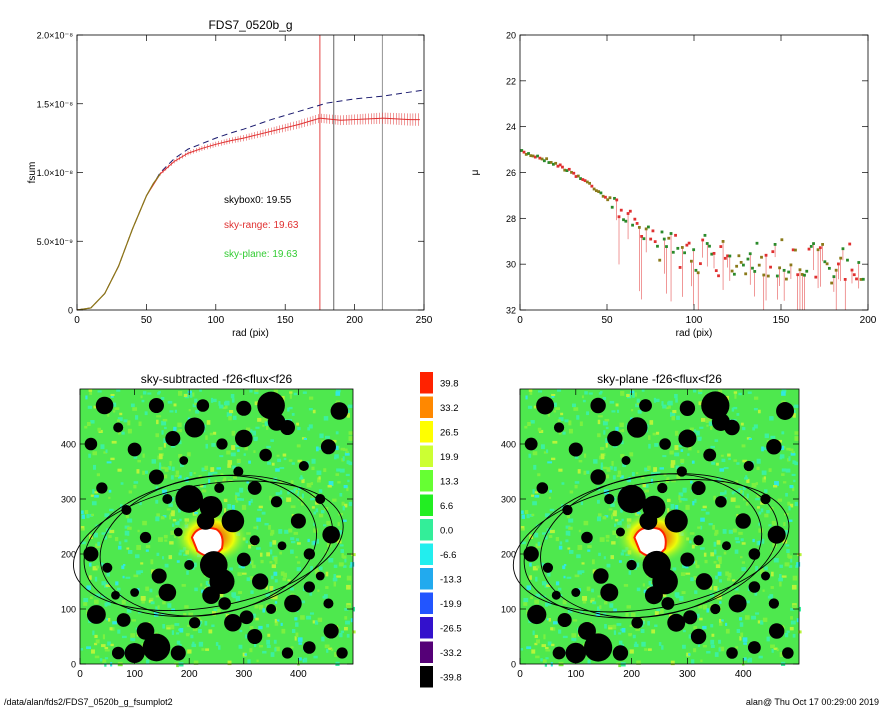  Describe the element at coordinates (68, 445) in the screenshot. I see `img1-ytick-label: 400` at that location.